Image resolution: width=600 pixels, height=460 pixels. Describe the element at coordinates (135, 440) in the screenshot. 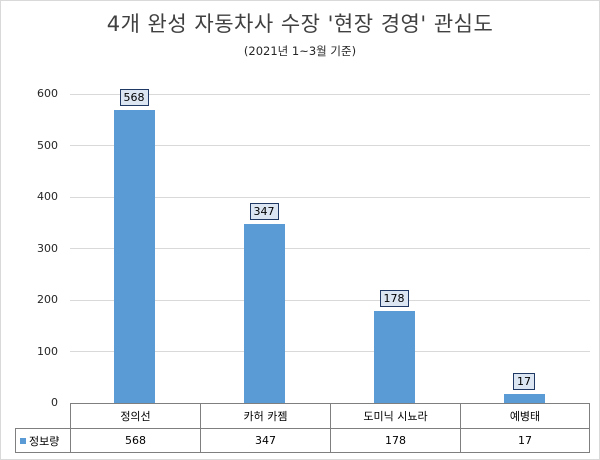

I see `table-value-cell: 568` at that location.